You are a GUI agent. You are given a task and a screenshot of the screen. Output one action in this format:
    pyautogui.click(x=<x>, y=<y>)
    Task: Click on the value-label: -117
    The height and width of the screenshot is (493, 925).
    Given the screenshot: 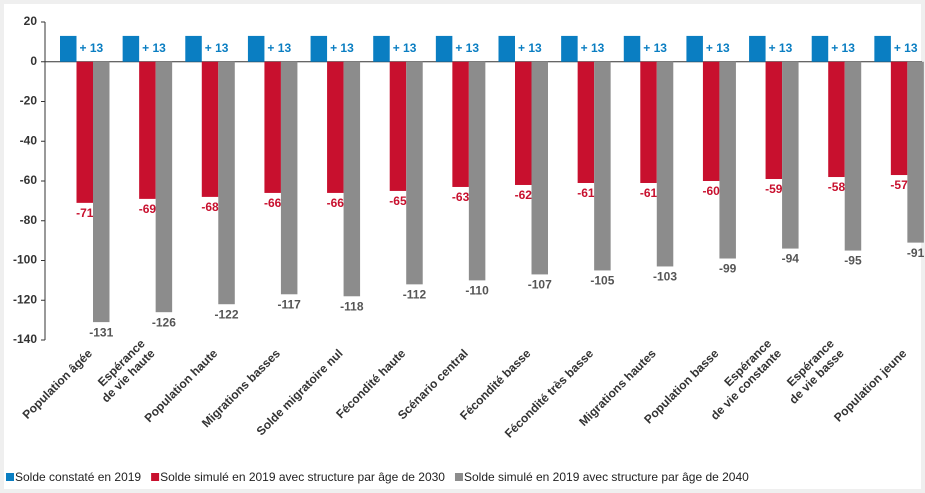 What is the action you would take?
    pyautogui.click(x=289, y=304)
    